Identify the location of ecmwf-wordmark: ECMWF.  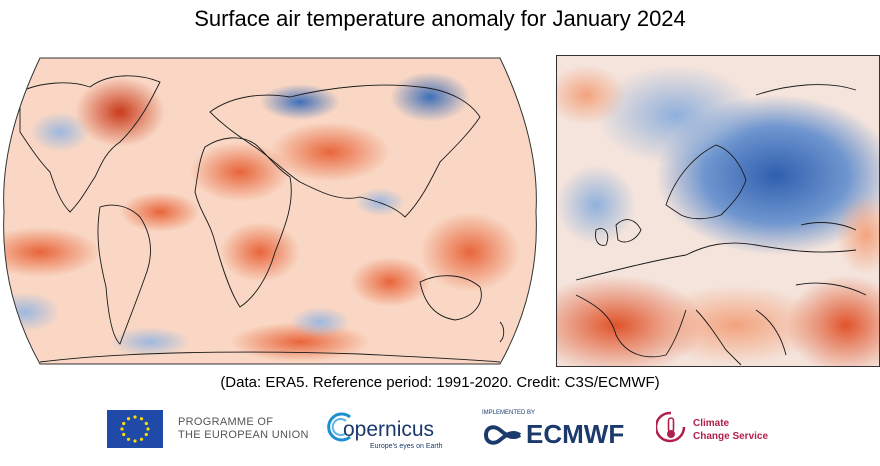
(575, 434).